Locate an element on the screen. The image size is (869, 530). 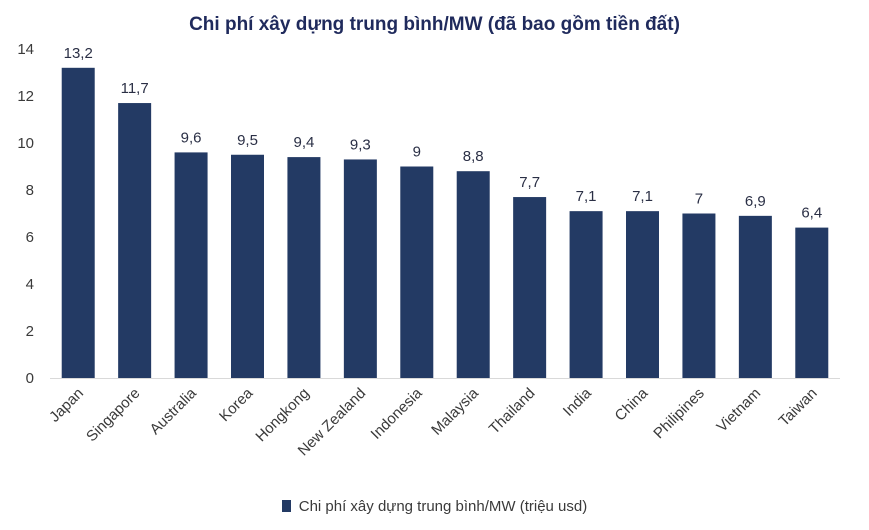
x-tick-label: Indonesia is located at coordinates (397, 413).